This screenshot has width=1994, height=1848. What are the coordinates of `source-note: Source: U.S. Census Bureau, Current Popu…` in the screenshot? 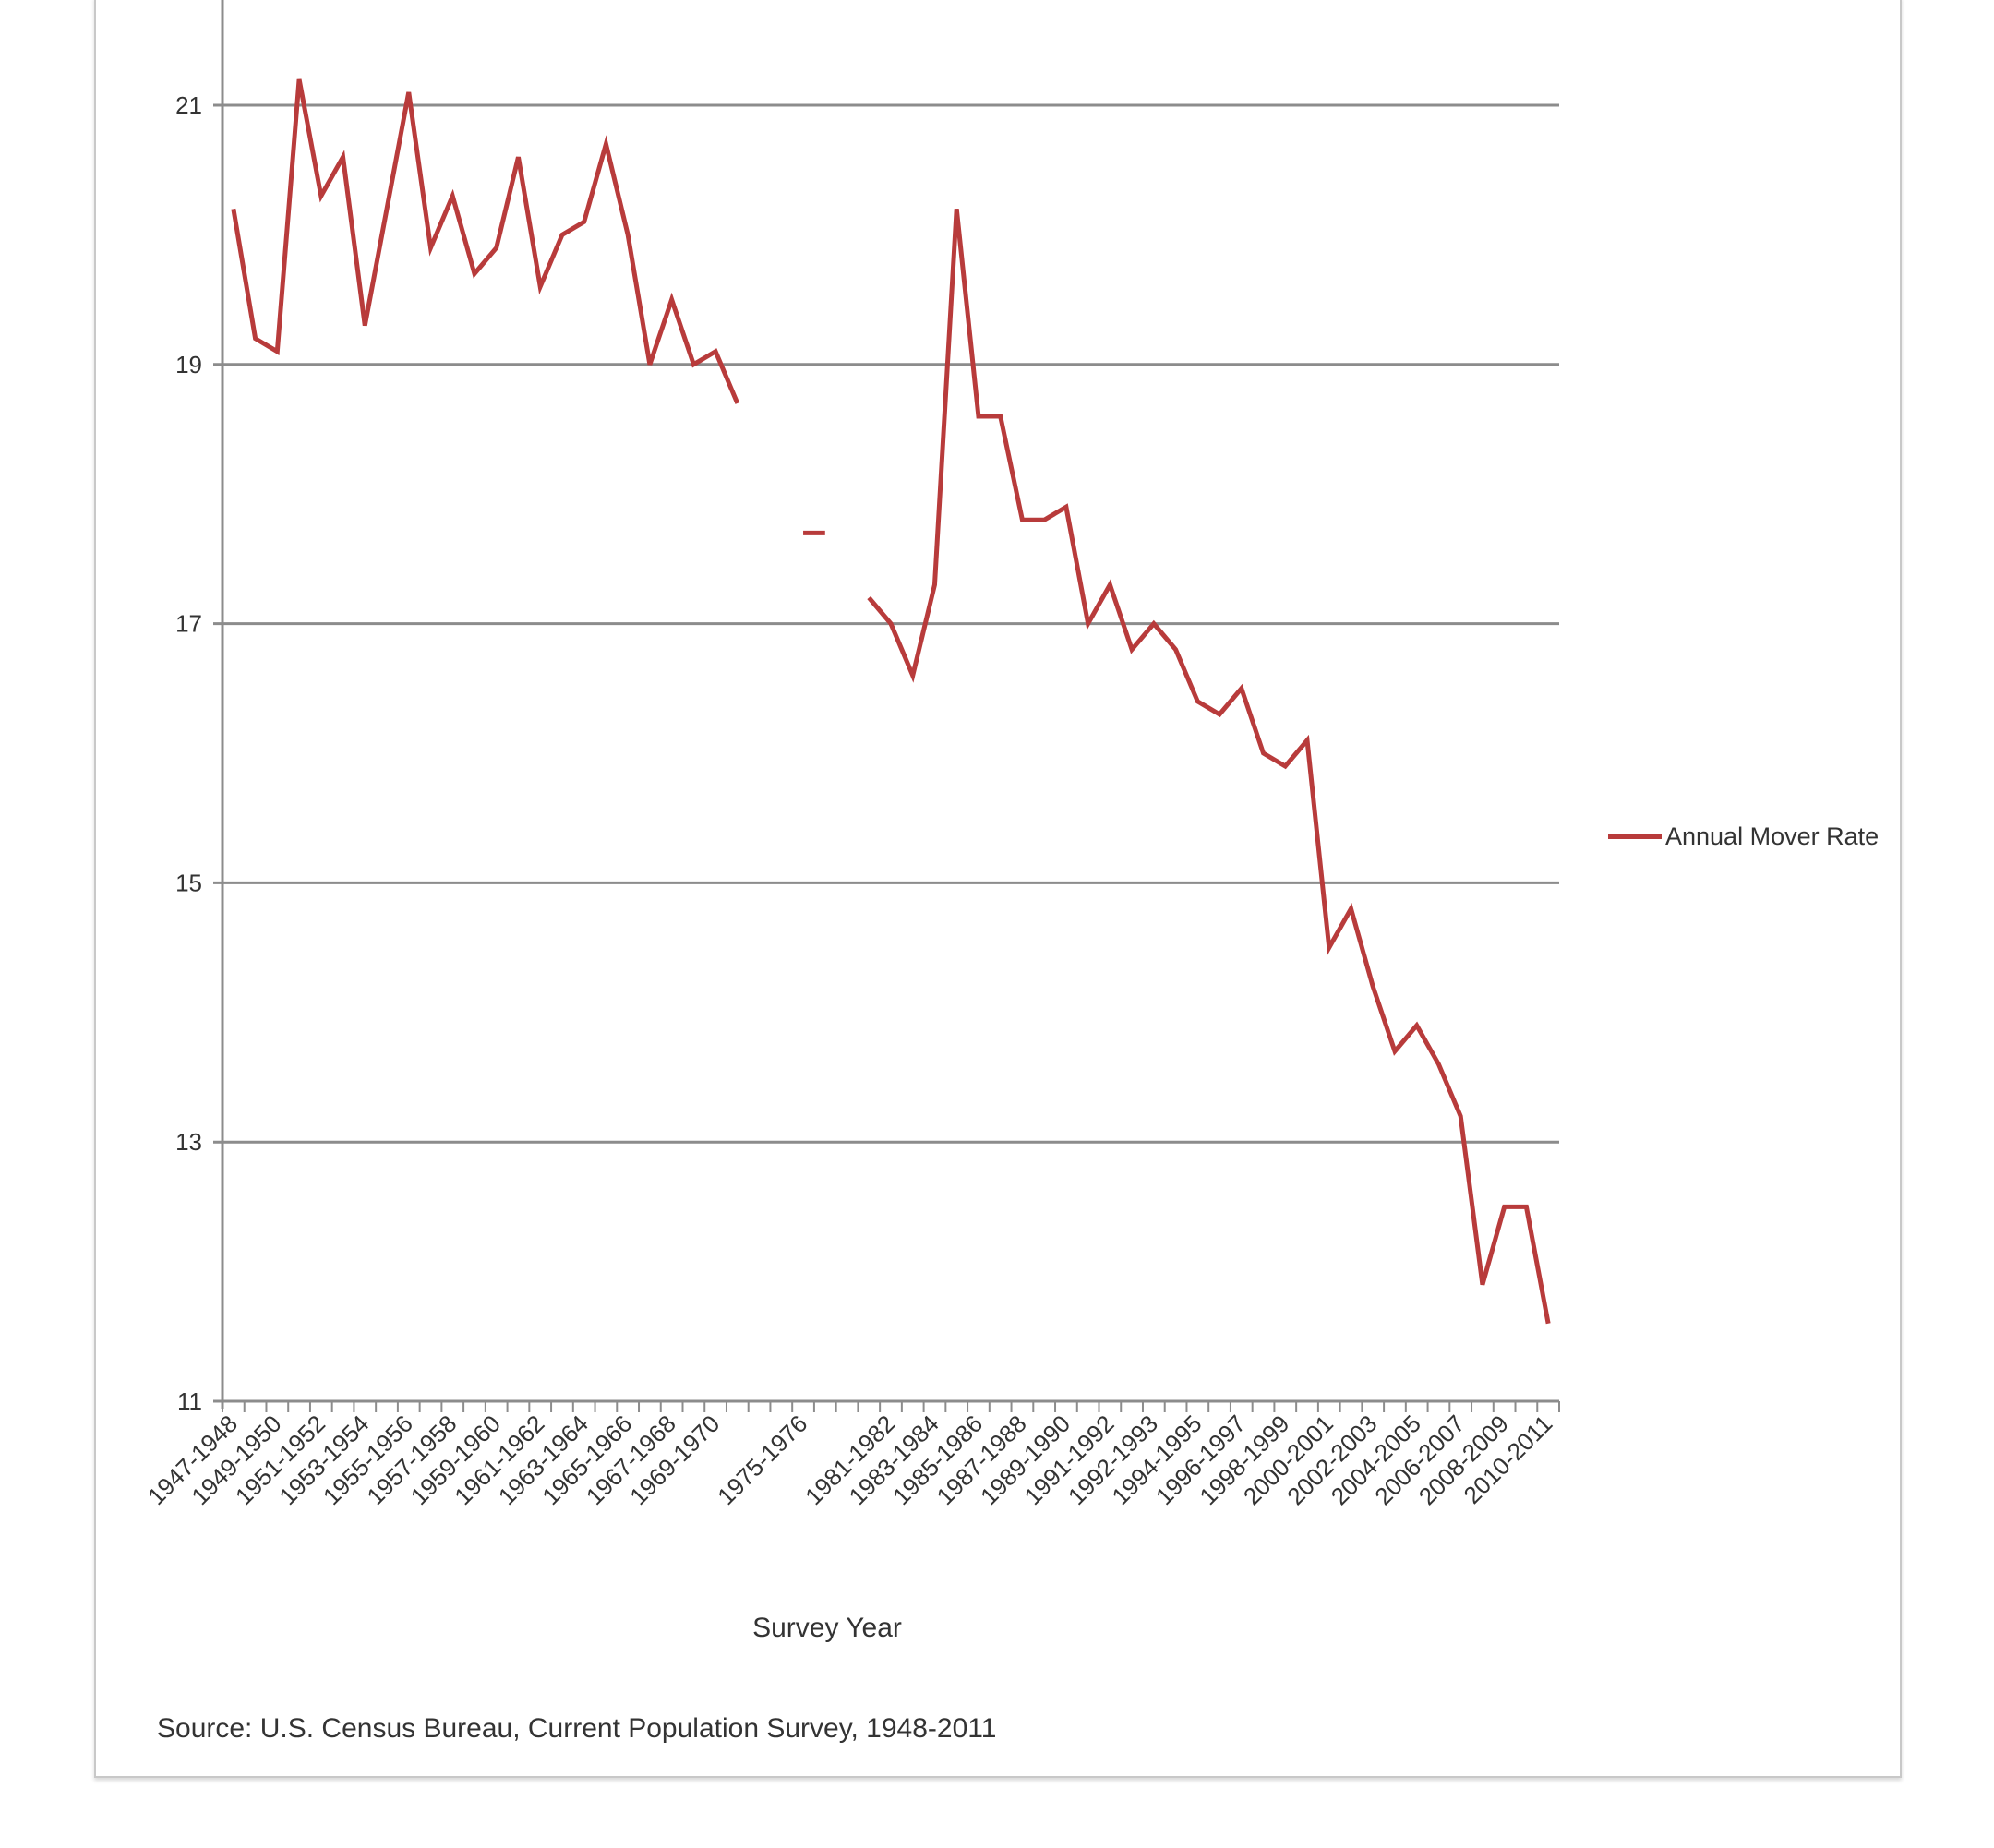 It's located at (576, 1728).